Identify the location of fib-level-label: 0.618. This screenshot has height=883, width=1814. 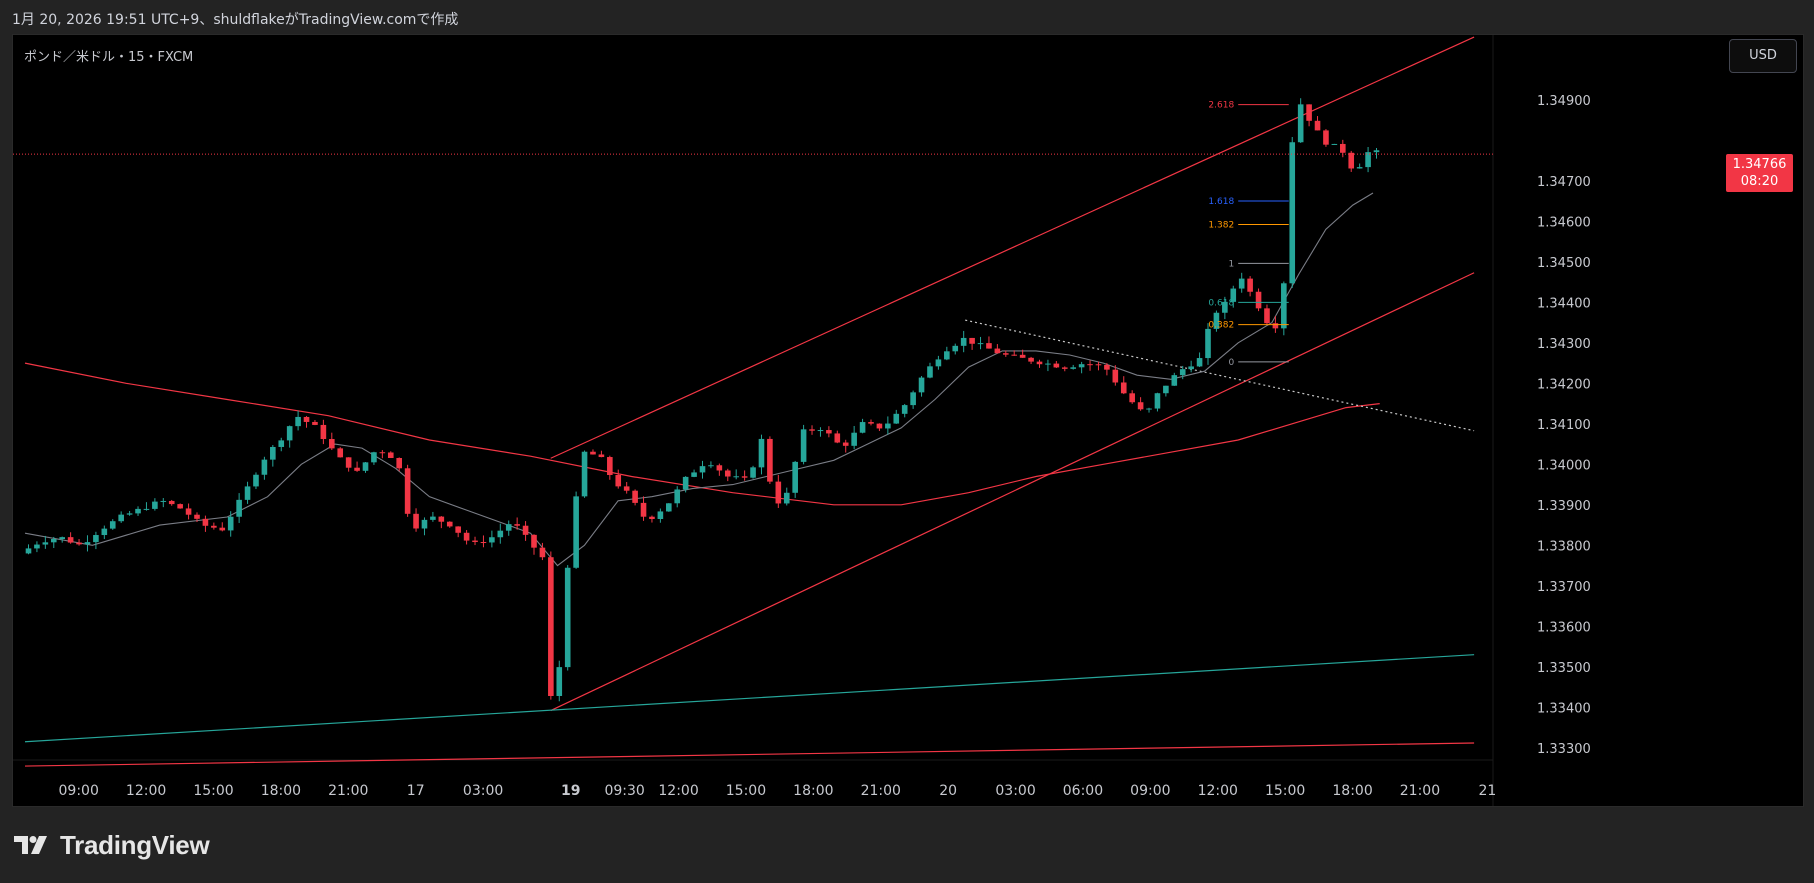
(1221, 303).